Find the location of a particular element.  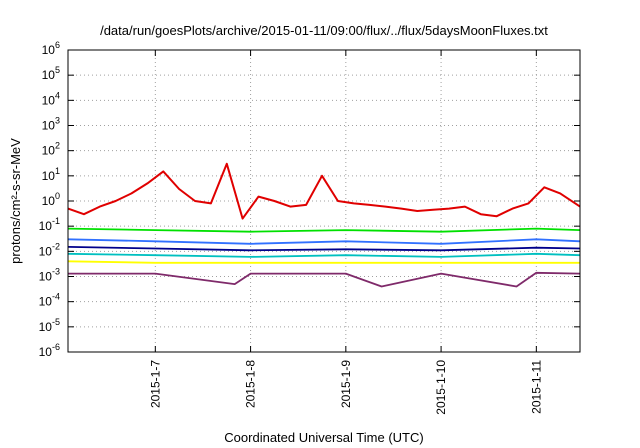

y-tick-label: 10⁵ is located at coordinates (51, 73).